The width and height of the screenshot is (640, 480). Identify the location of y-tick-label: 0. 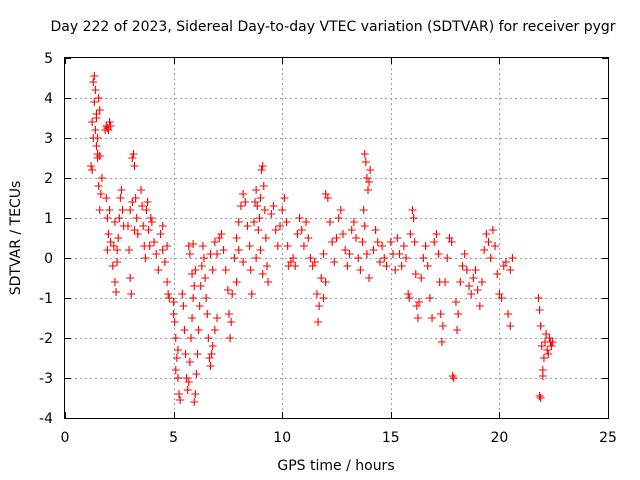
(48, 259).